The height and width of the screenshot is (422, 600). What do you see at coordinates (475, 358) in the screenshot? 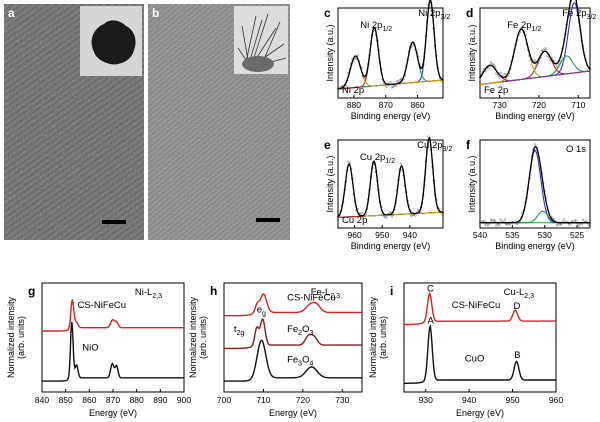
I see `series-label: CuO` at bounding box center [475, 358].